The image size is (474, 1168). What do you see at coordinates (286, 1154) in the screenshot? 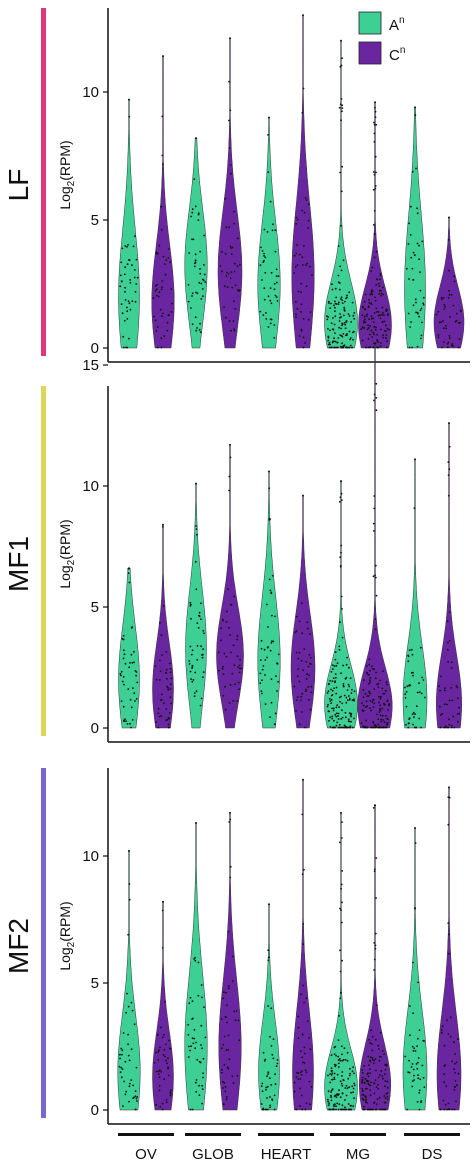
I see `category-label-heart: HEART` at bounding box center [286, 1154].